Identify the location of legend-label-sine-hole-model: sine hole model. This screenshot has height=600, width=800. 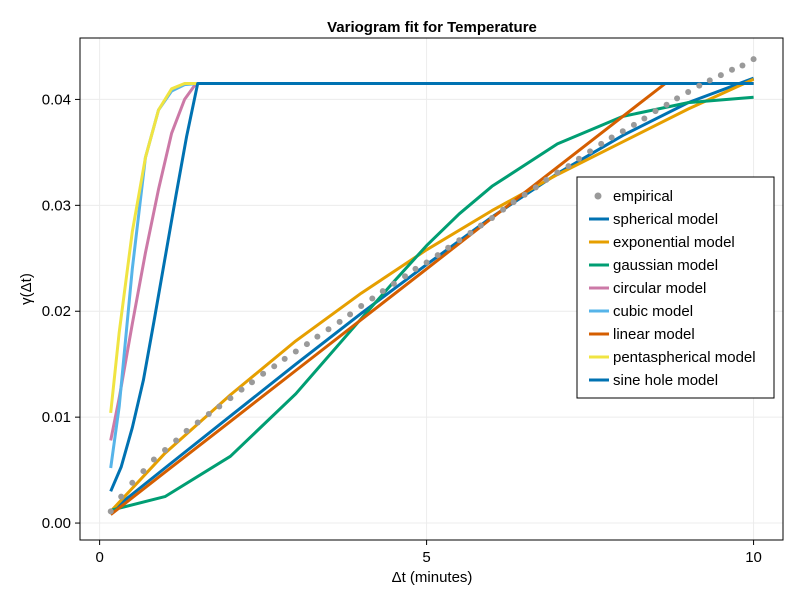
(665, 380).